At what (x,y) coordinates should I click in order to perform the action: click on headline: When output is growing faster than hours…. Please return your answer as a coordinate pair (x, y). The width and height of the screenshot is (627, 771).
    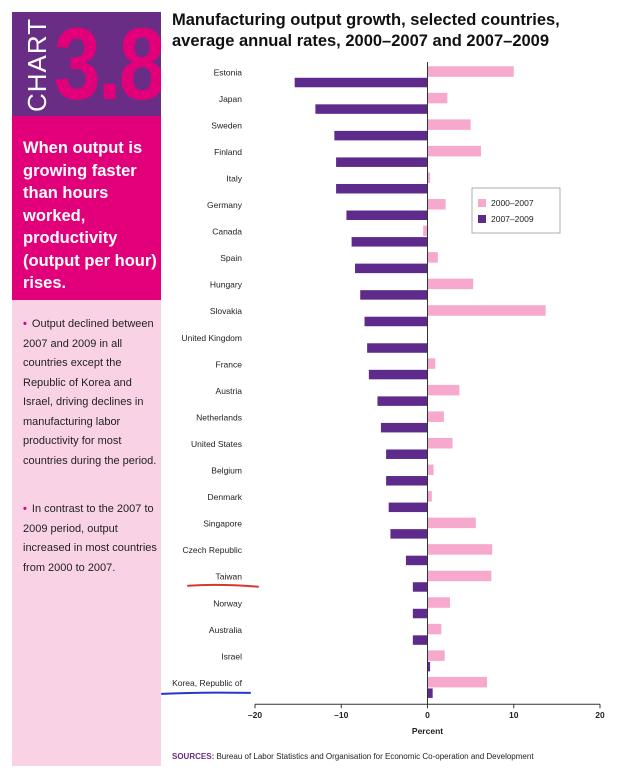
    Looking at the image, I should click on (90, 215).